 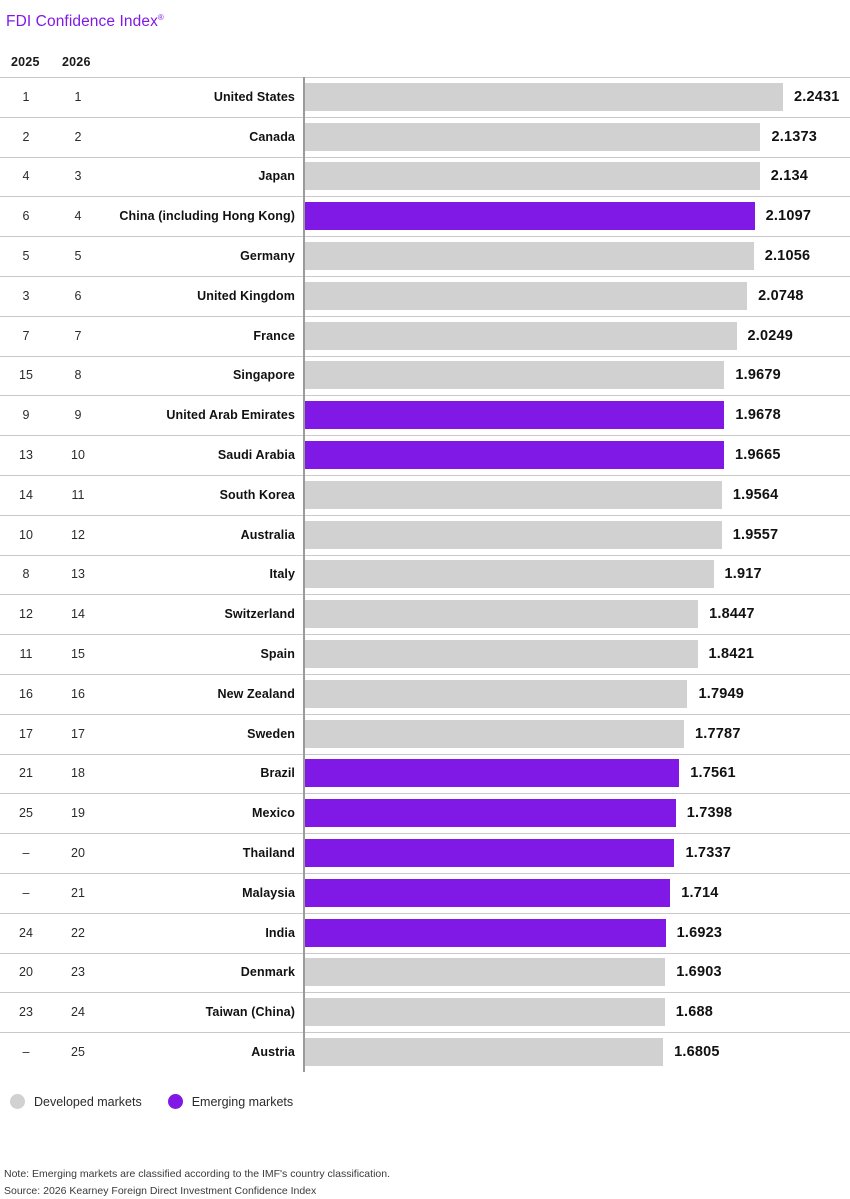 What do you see at coordinates (78, 574) in the screenshot?
I see `rank-2026-cell: 13` at bounding box center [78, 574].